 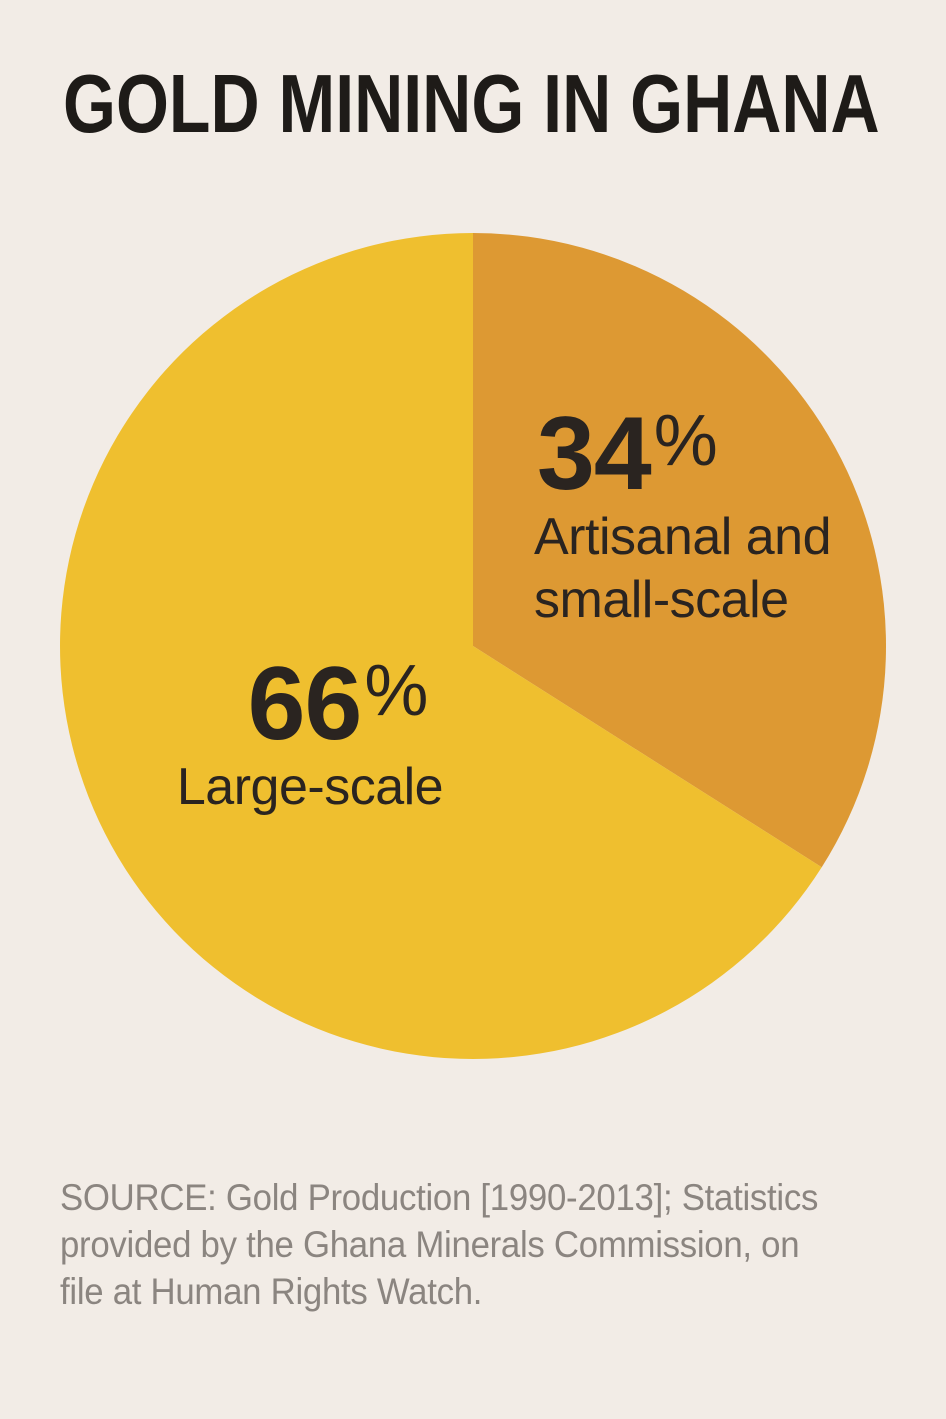 I want to click on slice-label-line: Large-scale, so click(x=310, y=787).